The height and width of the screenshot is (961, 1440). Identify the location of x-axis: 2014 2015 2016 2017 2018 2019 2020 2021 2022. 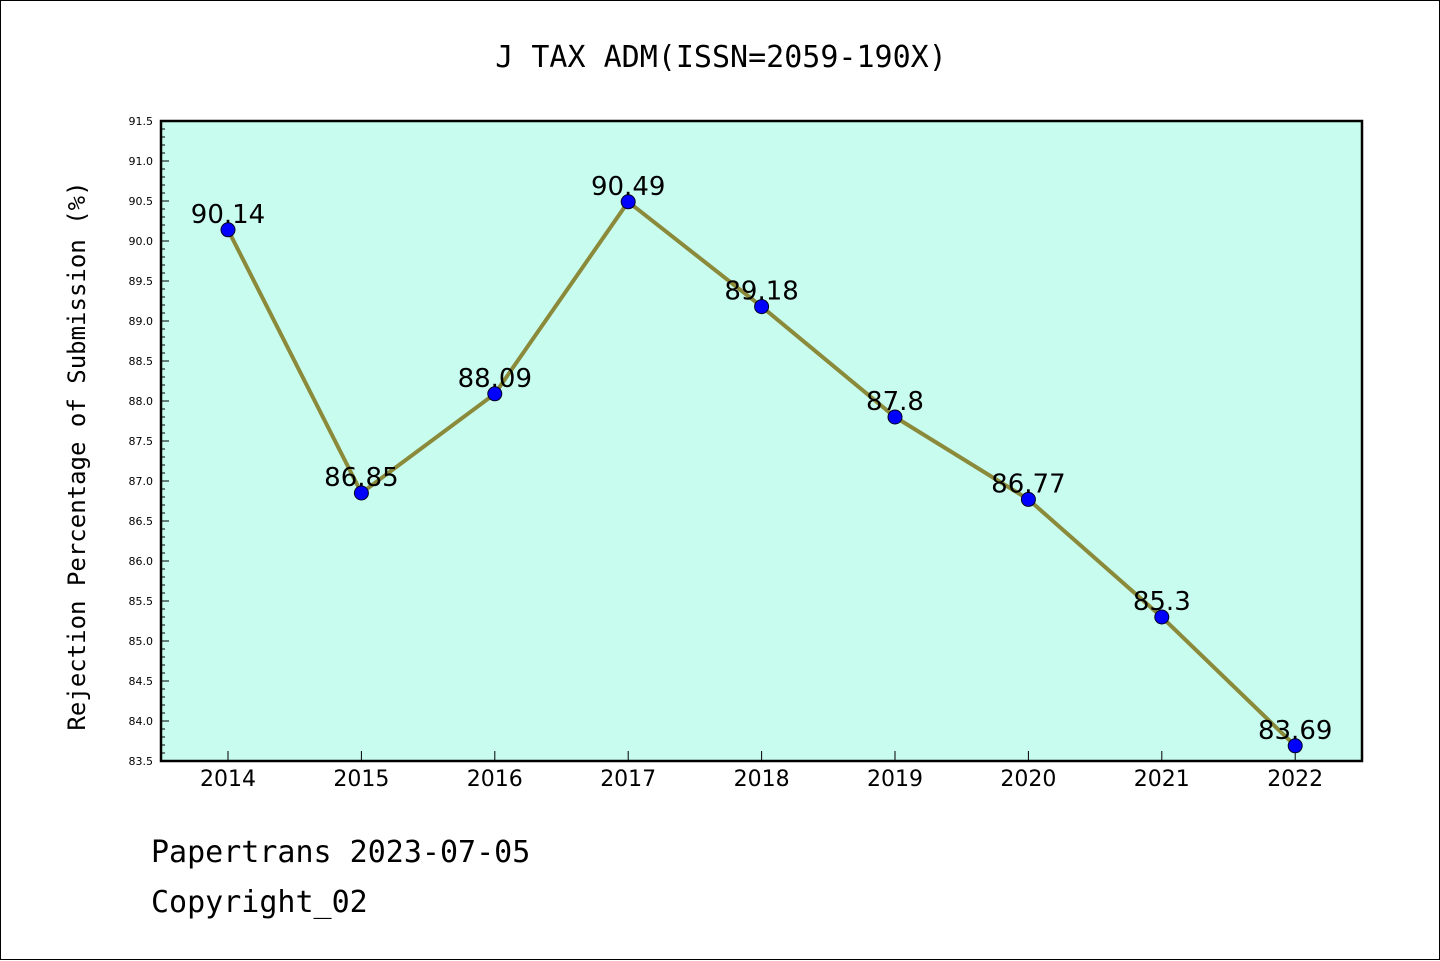
(761, 771).